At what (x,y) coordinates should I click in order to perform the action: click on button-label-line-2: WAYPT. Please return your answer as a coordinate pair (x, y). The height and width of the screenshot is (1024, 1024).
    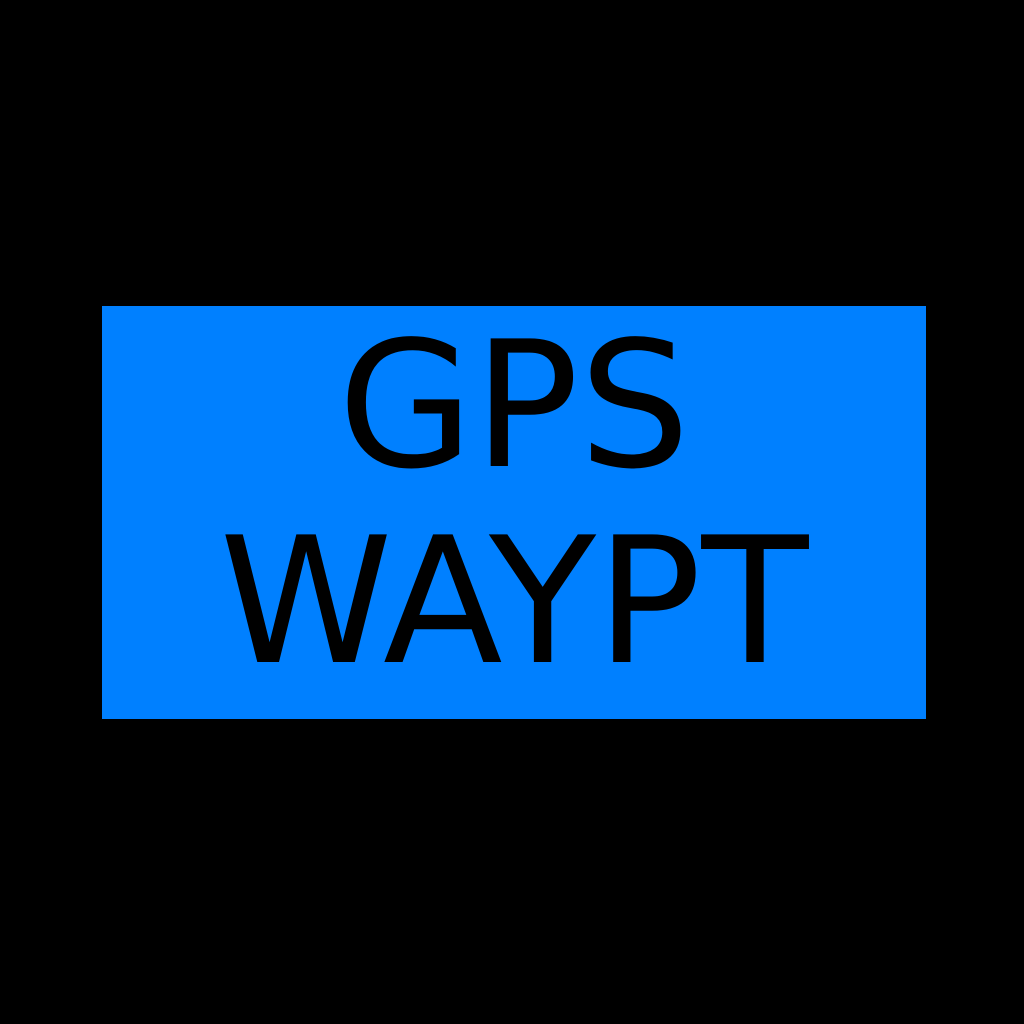
    Looking at the image, I should click on (514, 602).